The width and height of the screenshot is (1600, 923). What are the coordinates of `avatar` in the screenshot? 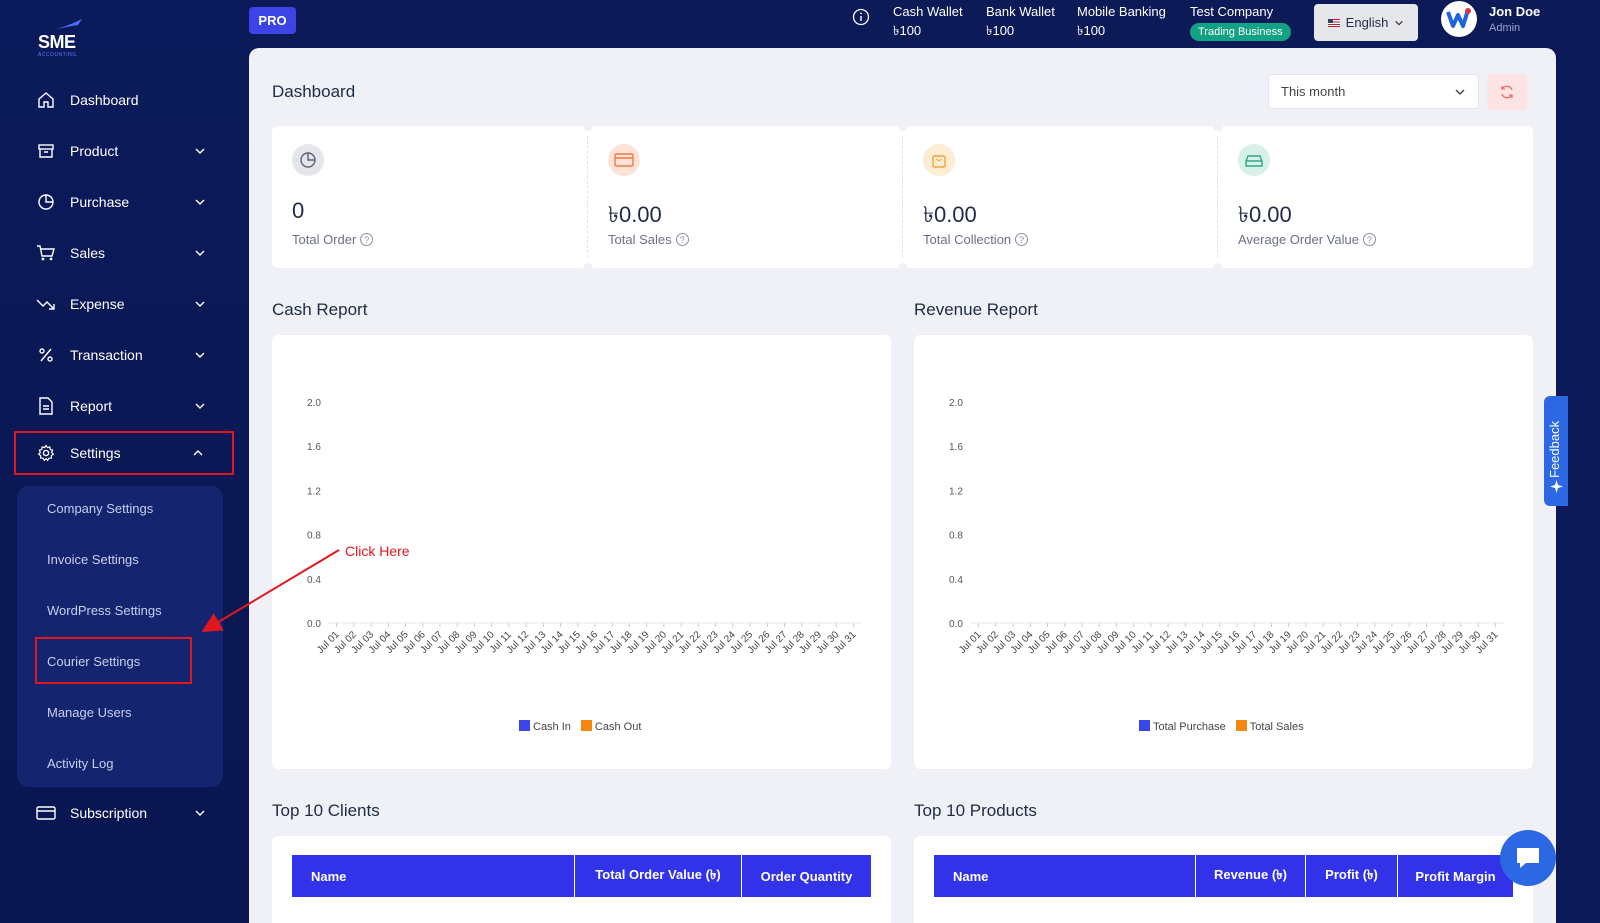 It's located at (1459, 19).